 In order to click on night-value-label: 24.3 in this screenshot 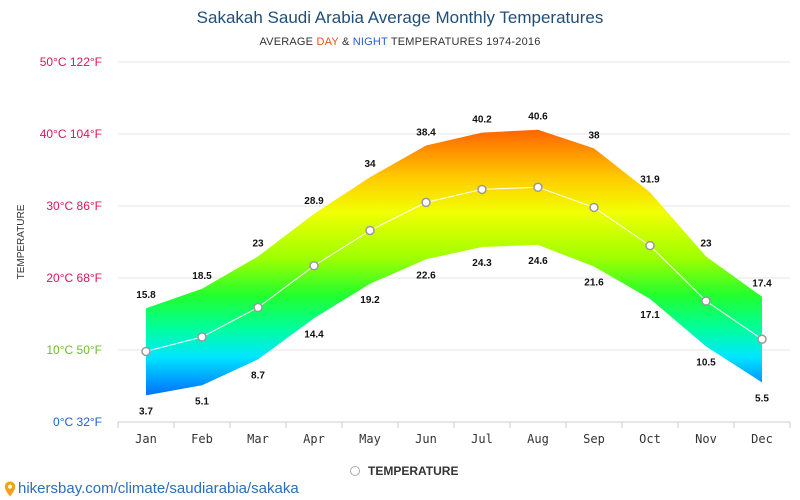, I will do `click(482, 263)`.